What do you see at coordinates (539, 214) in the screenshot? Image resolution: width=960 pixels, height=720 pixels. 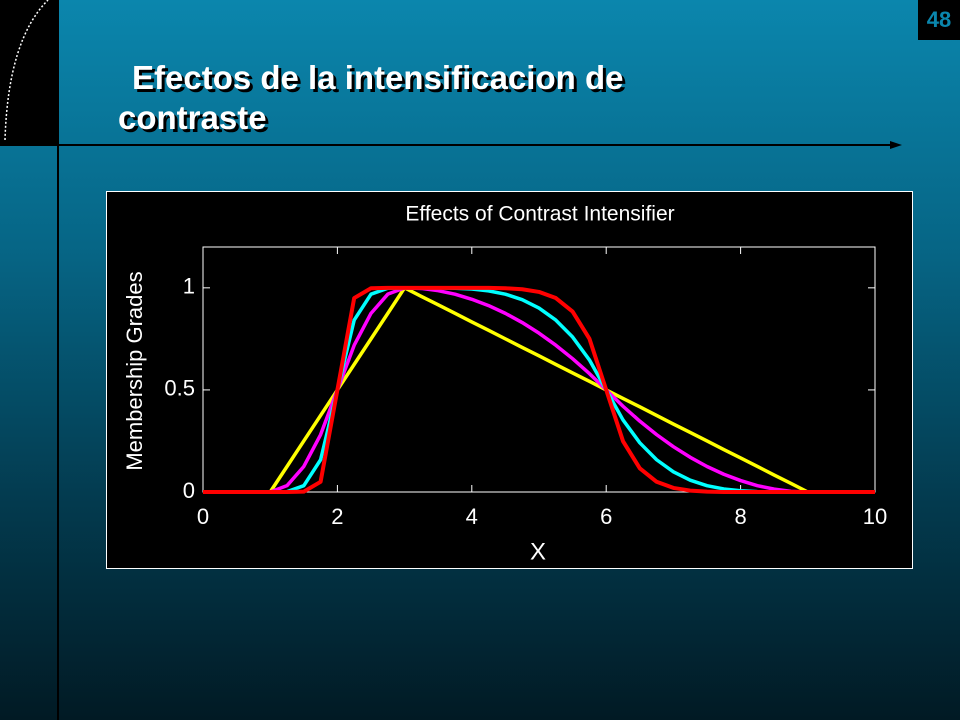 I see `chart-title: Effects of Contrast Intensifier` at bounding box center [539, 214].